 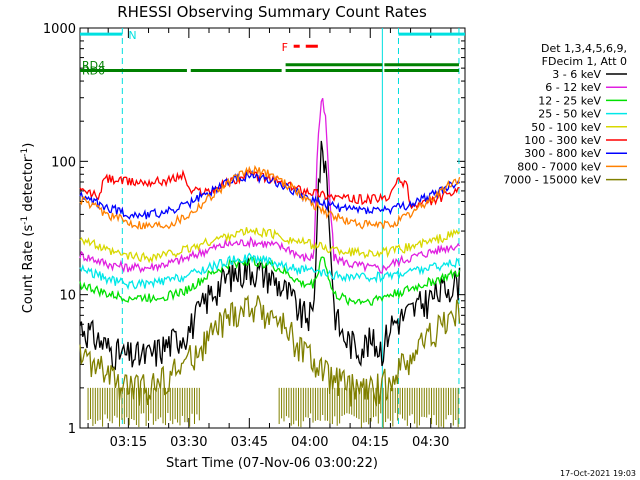 What do you see at coordinates (285, 47) in the screenshot?
I see `flag-label: F` at bounding box center [285, 47].